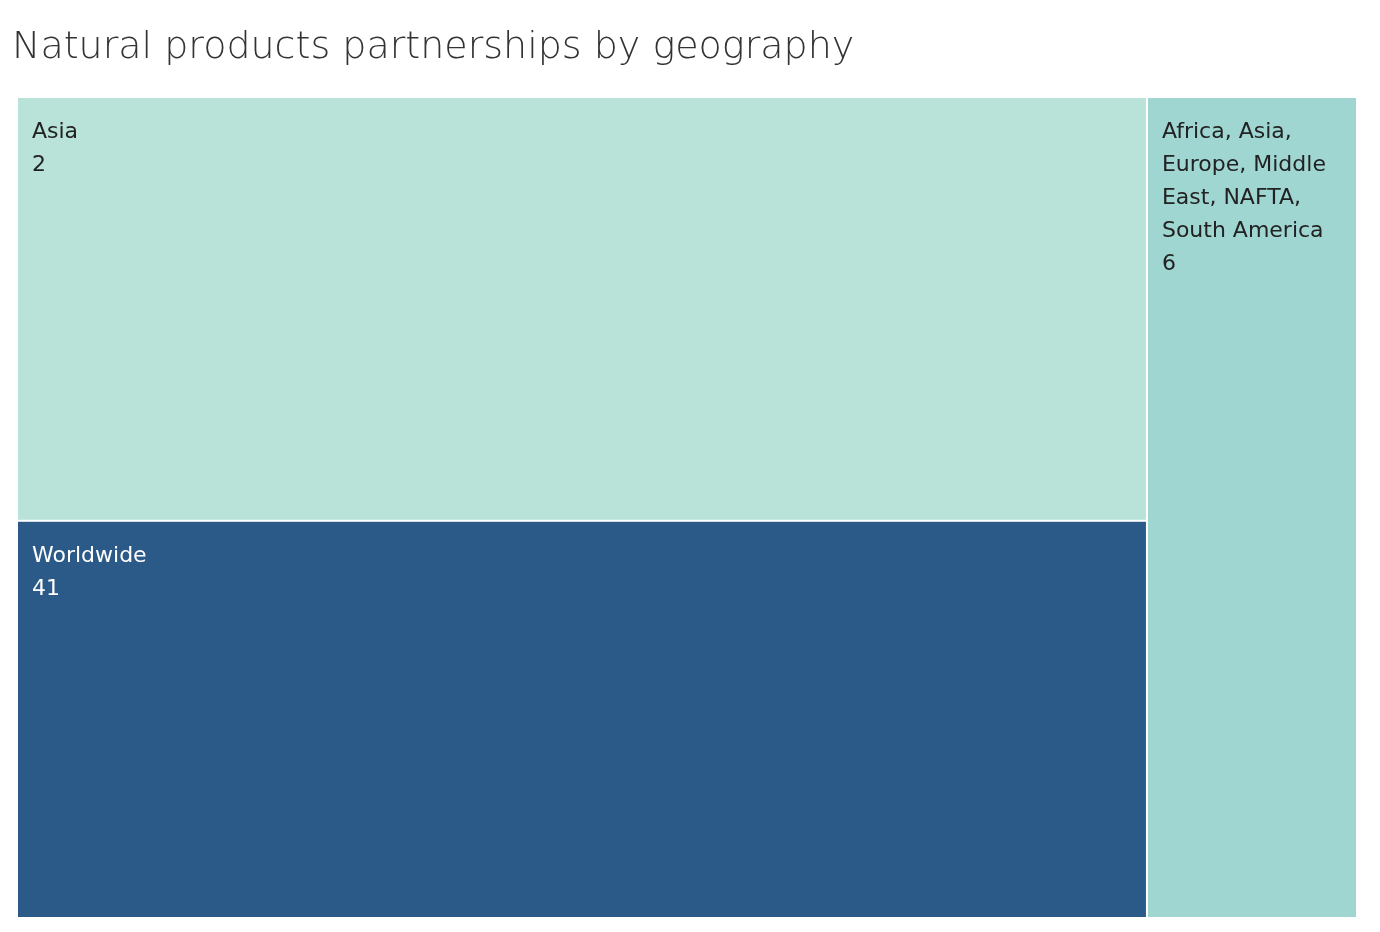 This screenshot has height=932, width=1380. Describe the element at coordinates (55, 130) in the screenshot. I see `category-label: Asia` at that location.